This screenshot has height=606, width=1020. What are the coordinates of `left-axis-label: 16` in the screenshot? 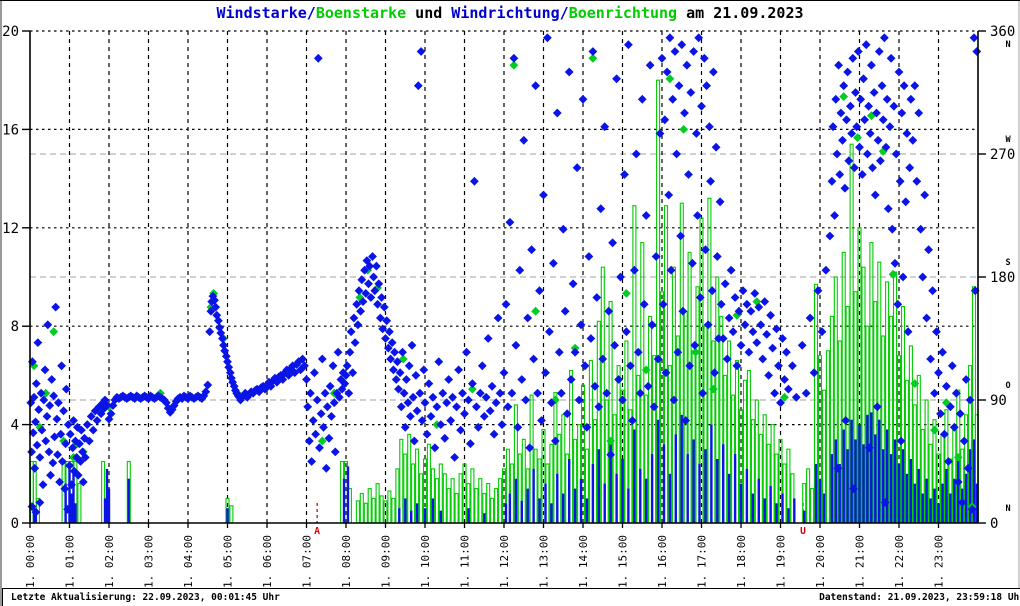 It's located at (10, 130).